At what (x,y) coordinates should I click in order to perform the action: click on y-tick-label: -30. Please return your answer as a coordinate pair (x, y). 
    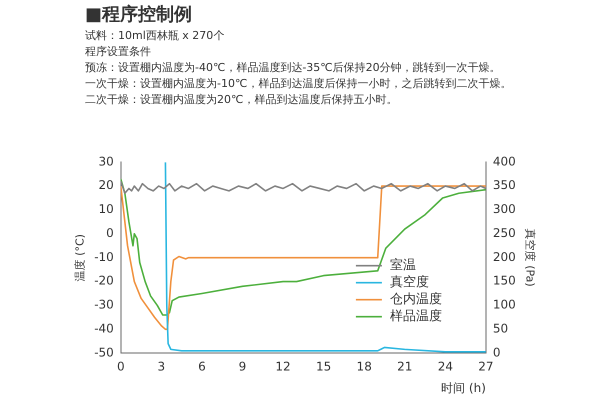
    Looking at the image, I should click on (104, 305).